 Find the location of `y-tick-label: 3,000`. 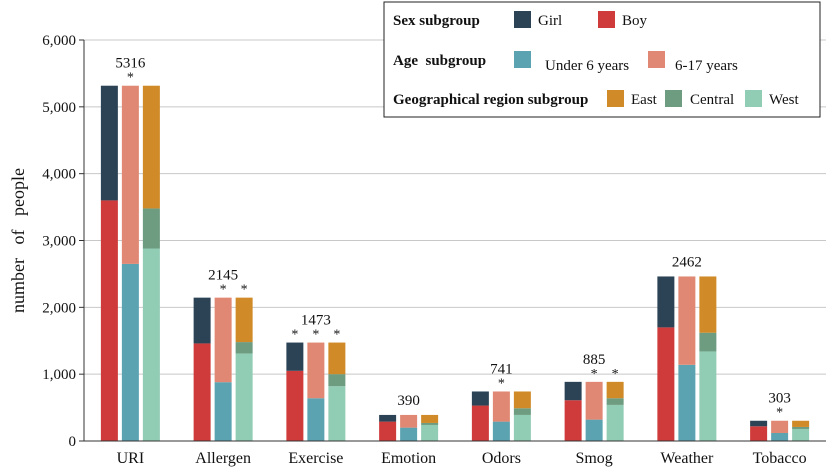

y-tick-label: 3,000 is located at coordinates (59, 242).